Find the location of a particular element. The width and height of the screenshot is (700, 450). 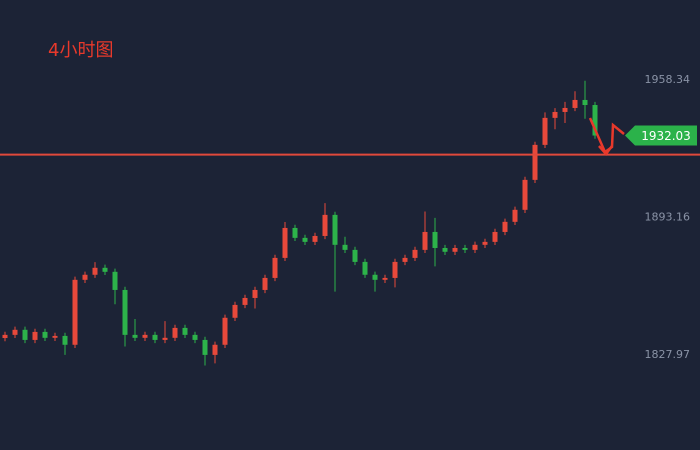

price-tag is located at coordinates (661, 135).